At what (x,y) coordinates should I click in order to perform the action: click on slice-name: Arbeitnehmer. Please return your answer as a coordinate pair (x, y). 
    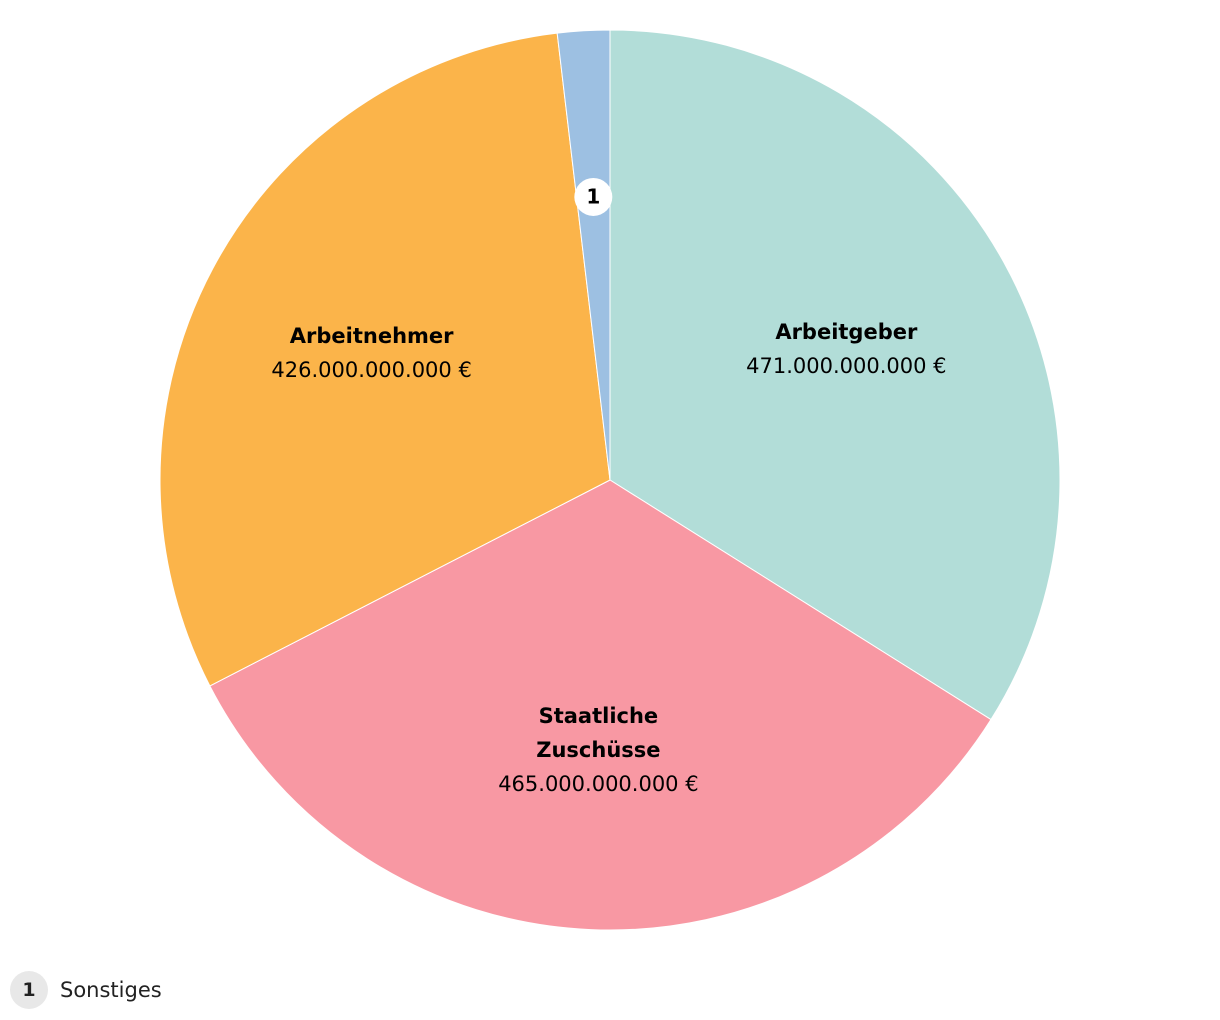
    Looking at the image, I should click on (371, 336).